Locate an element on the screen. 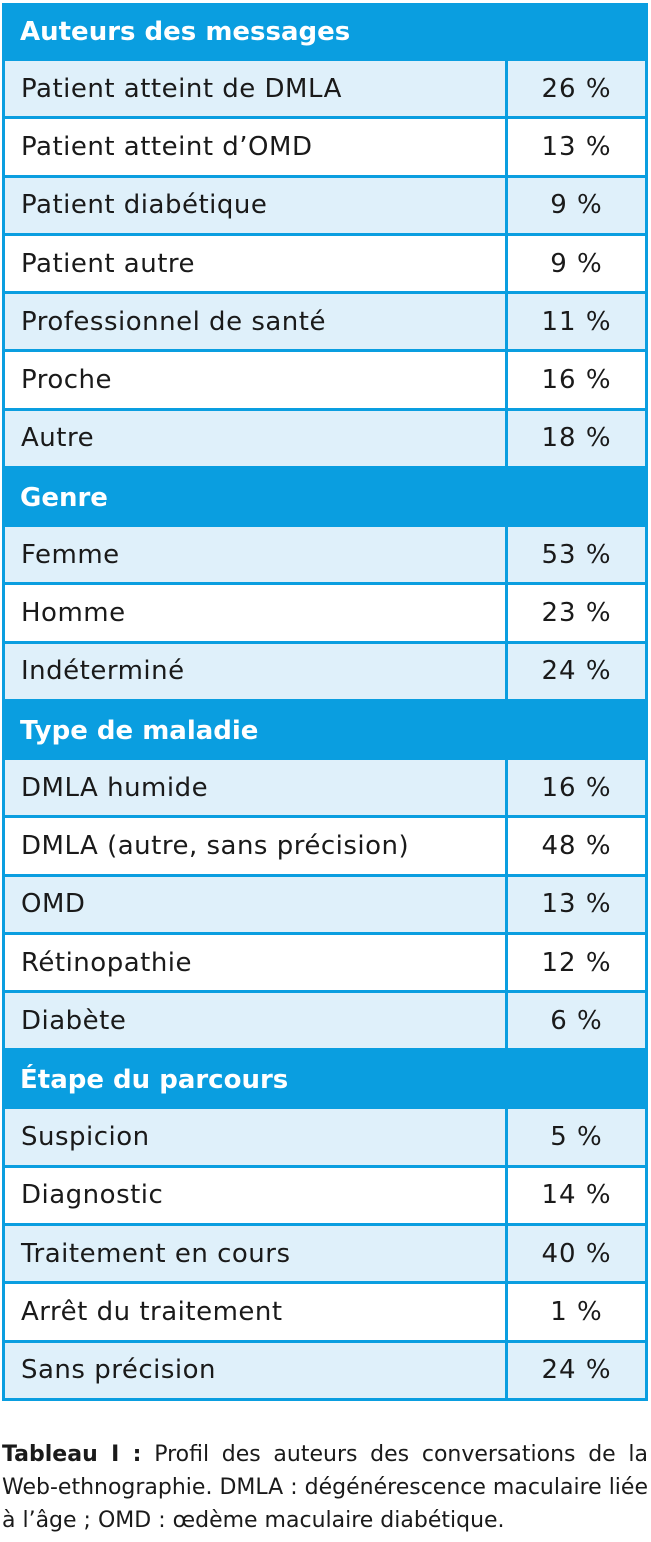 This screenshot has width=651, height=1542. table-row: Autre 18 % is located at coordinates (325, 440).